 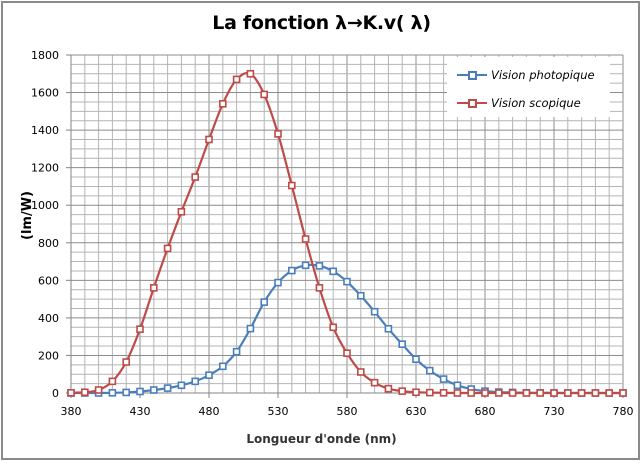 What do you see at coordinates (48, 355) in the screenshot?
I see `y-tick-label: 200` at bounding box center [48, 355].